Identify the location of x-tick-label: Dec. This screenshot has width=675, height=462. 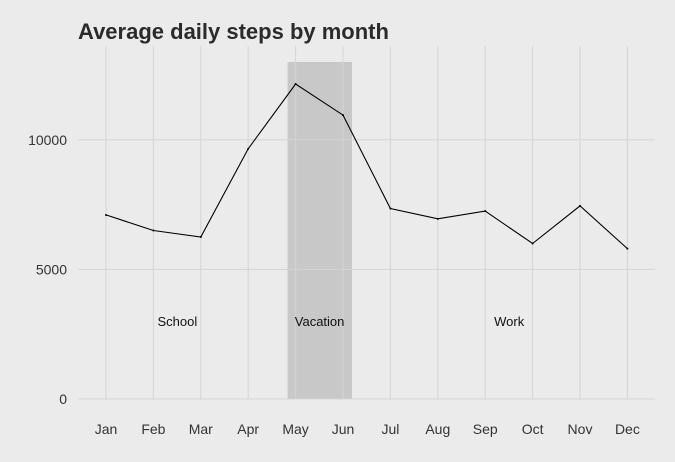
(627, 429).